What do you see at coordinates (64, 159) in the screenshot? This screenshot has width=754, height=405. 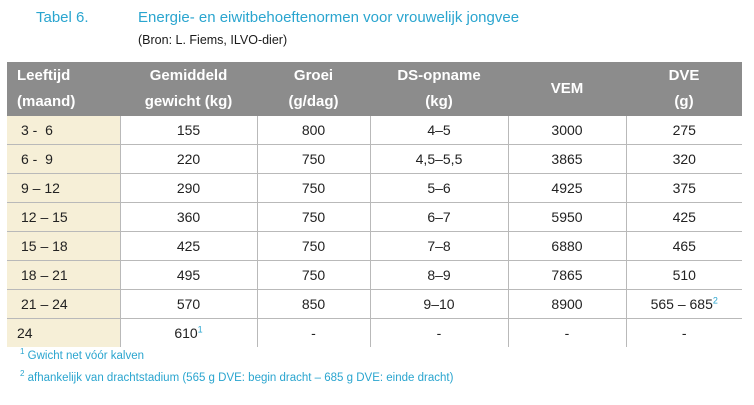 I see `cell-age: 6 - 9` at bounding box center [64, 159].